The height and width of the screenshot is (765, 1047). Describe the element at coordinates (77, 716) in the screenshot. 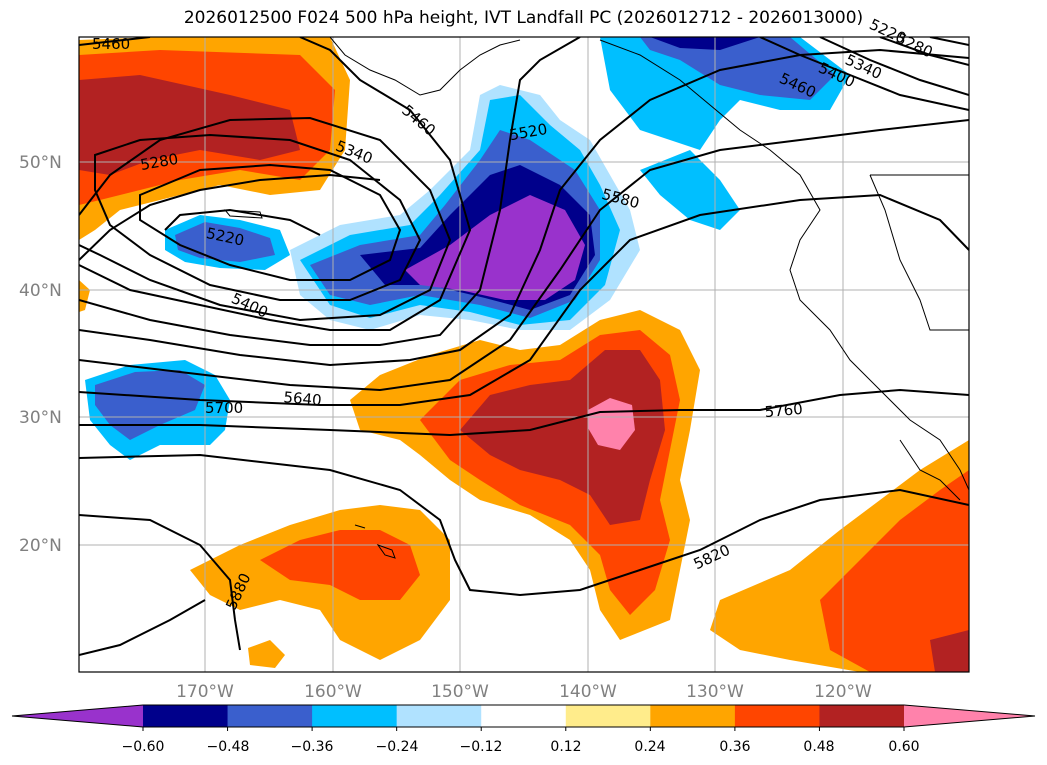

I see `colorbar-extend-low` at that location.